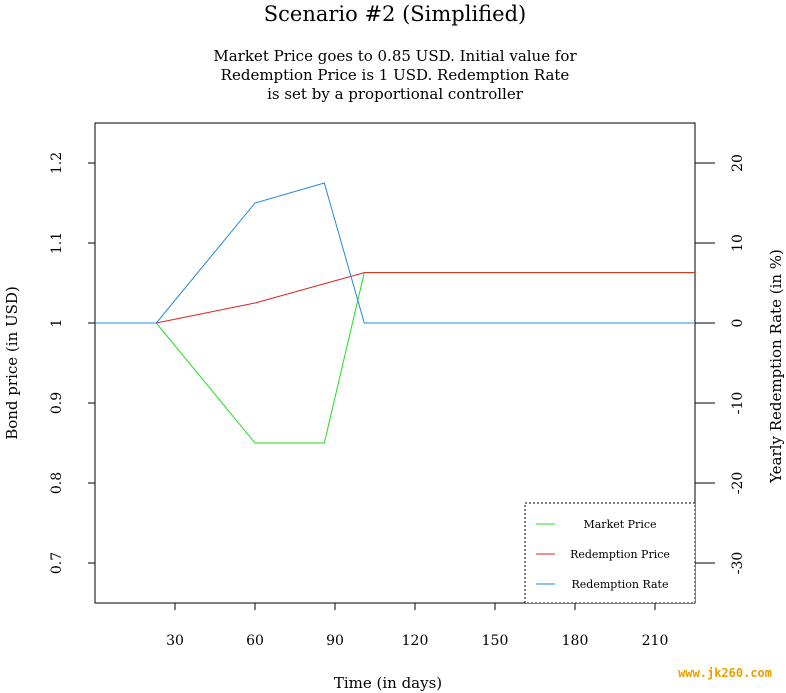 The image size is (786, 693). I want to click on y-left-tick-label: 1, so click(57, 323).